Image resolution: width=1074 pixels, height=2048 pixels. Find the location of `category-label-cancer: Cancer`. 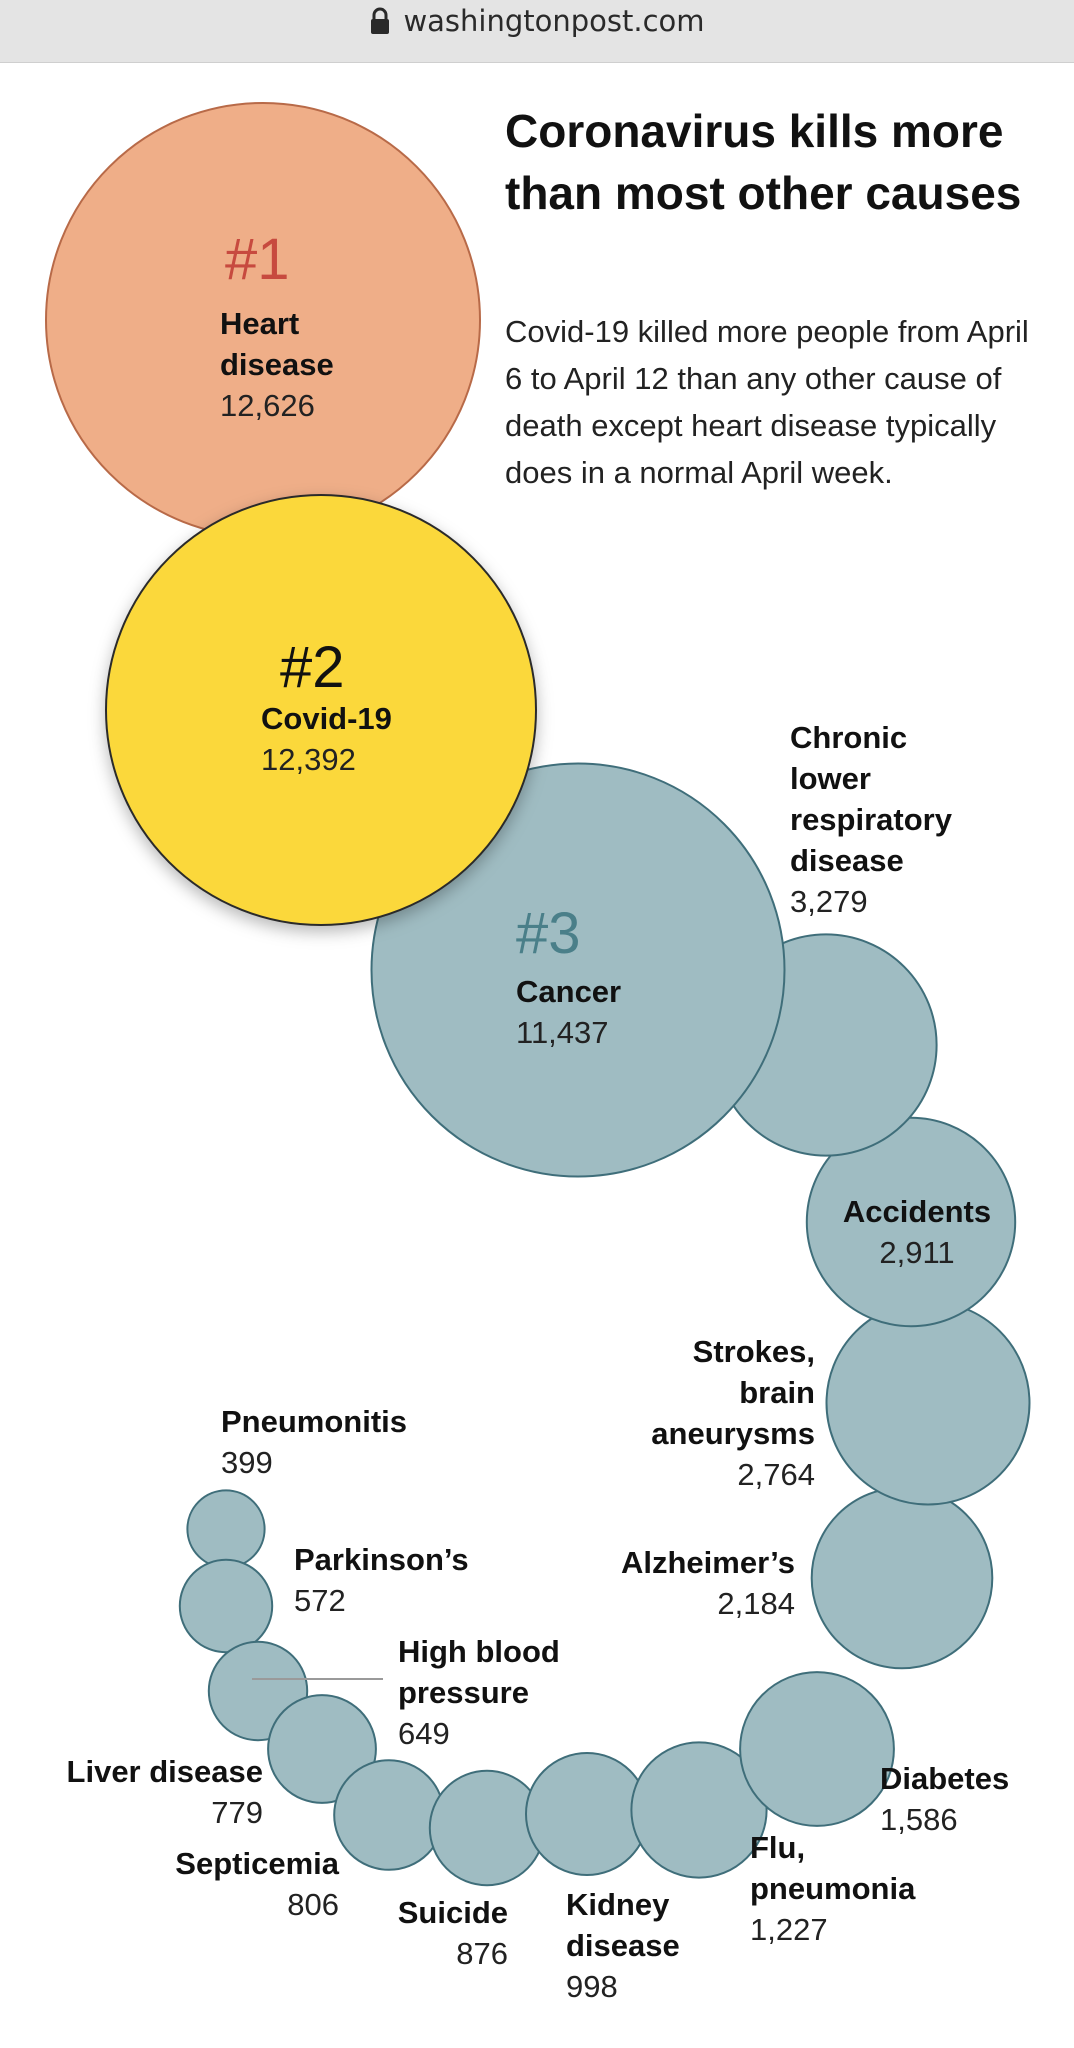

category-label-cancer: Cancer is located at coordinates (568, 991).